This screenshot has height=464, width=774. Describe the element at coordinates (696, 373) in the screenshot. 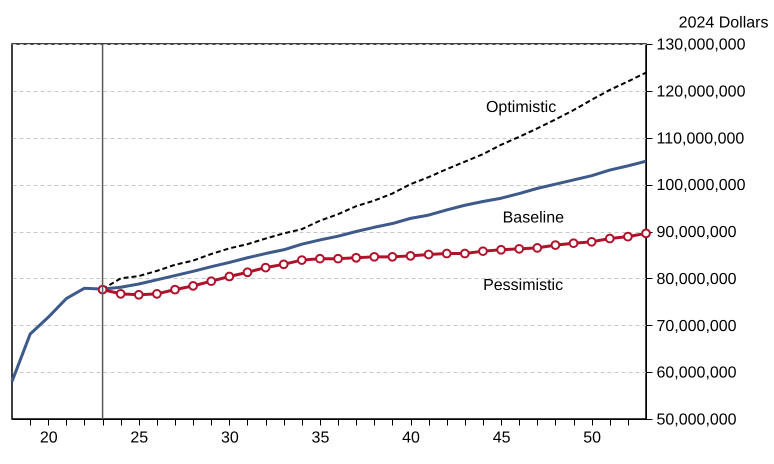

I see `y-tick-label: 60,000,000` at that location.